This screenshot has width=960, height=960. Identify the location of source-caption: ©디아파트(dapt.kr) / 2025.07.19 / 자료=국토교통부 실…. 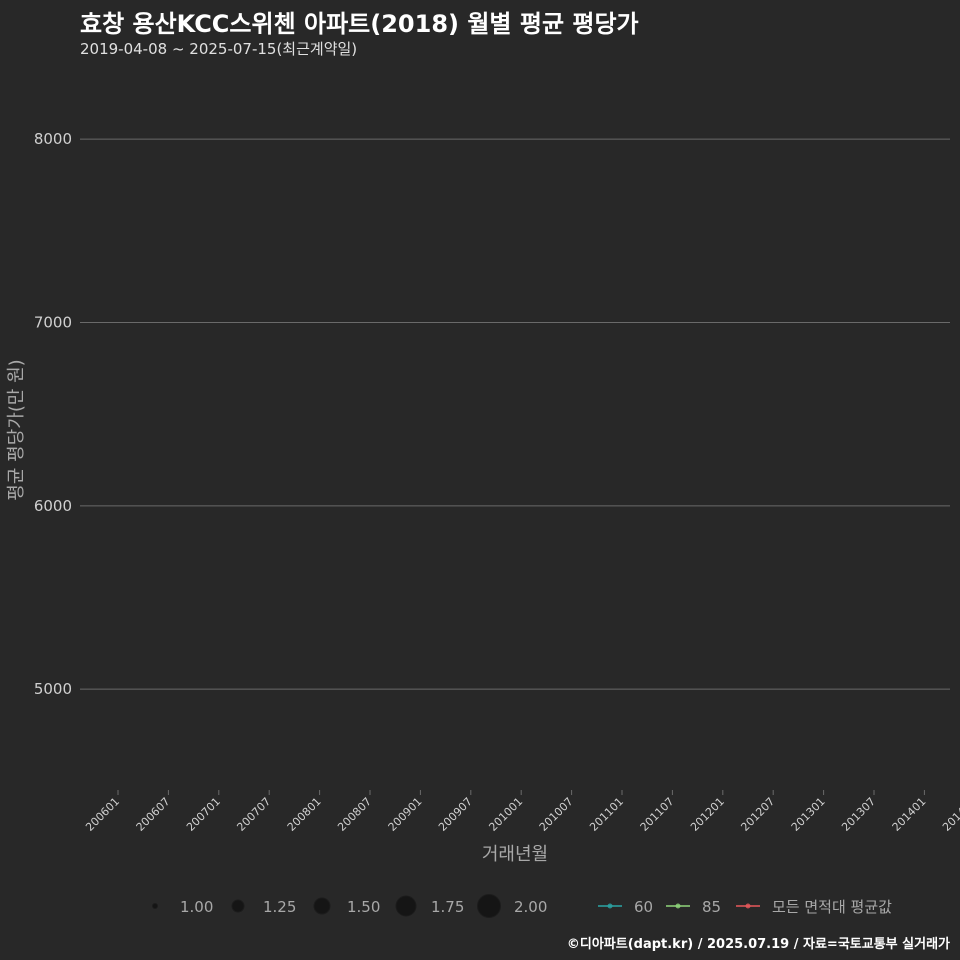
(758, 944).